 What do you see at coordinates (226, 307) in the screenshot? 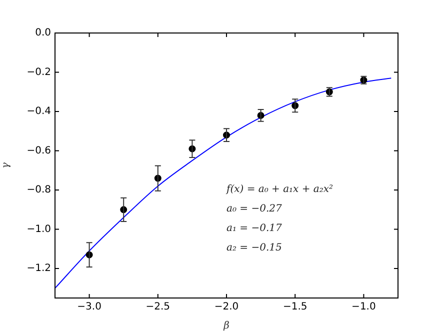
I see `x-tick-label: −2.0` at bounding box center [226, 307].